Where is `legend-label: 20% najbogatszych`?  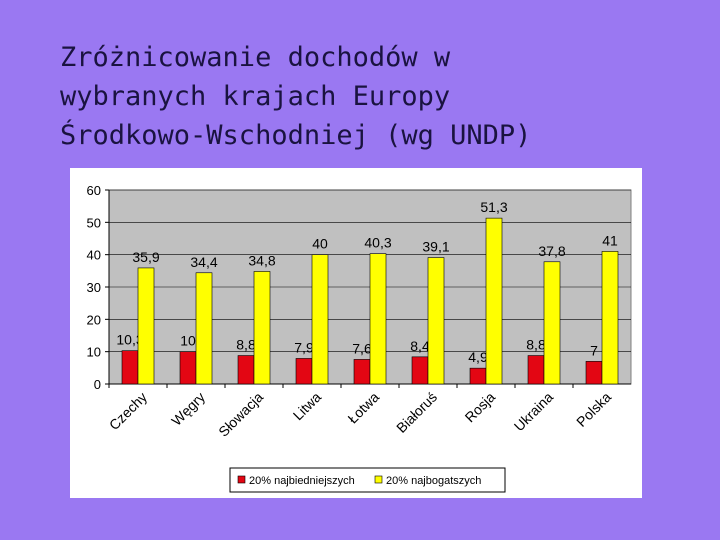 legend-label: 20% najbogatszych is located at coordinates (433, 481).